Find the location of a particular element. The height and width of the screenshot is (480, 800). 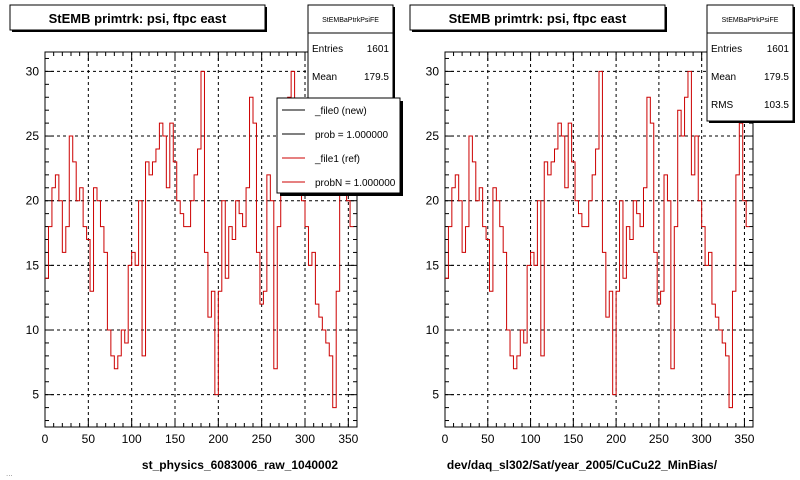

legend-box is located at coordinates (338, 145).